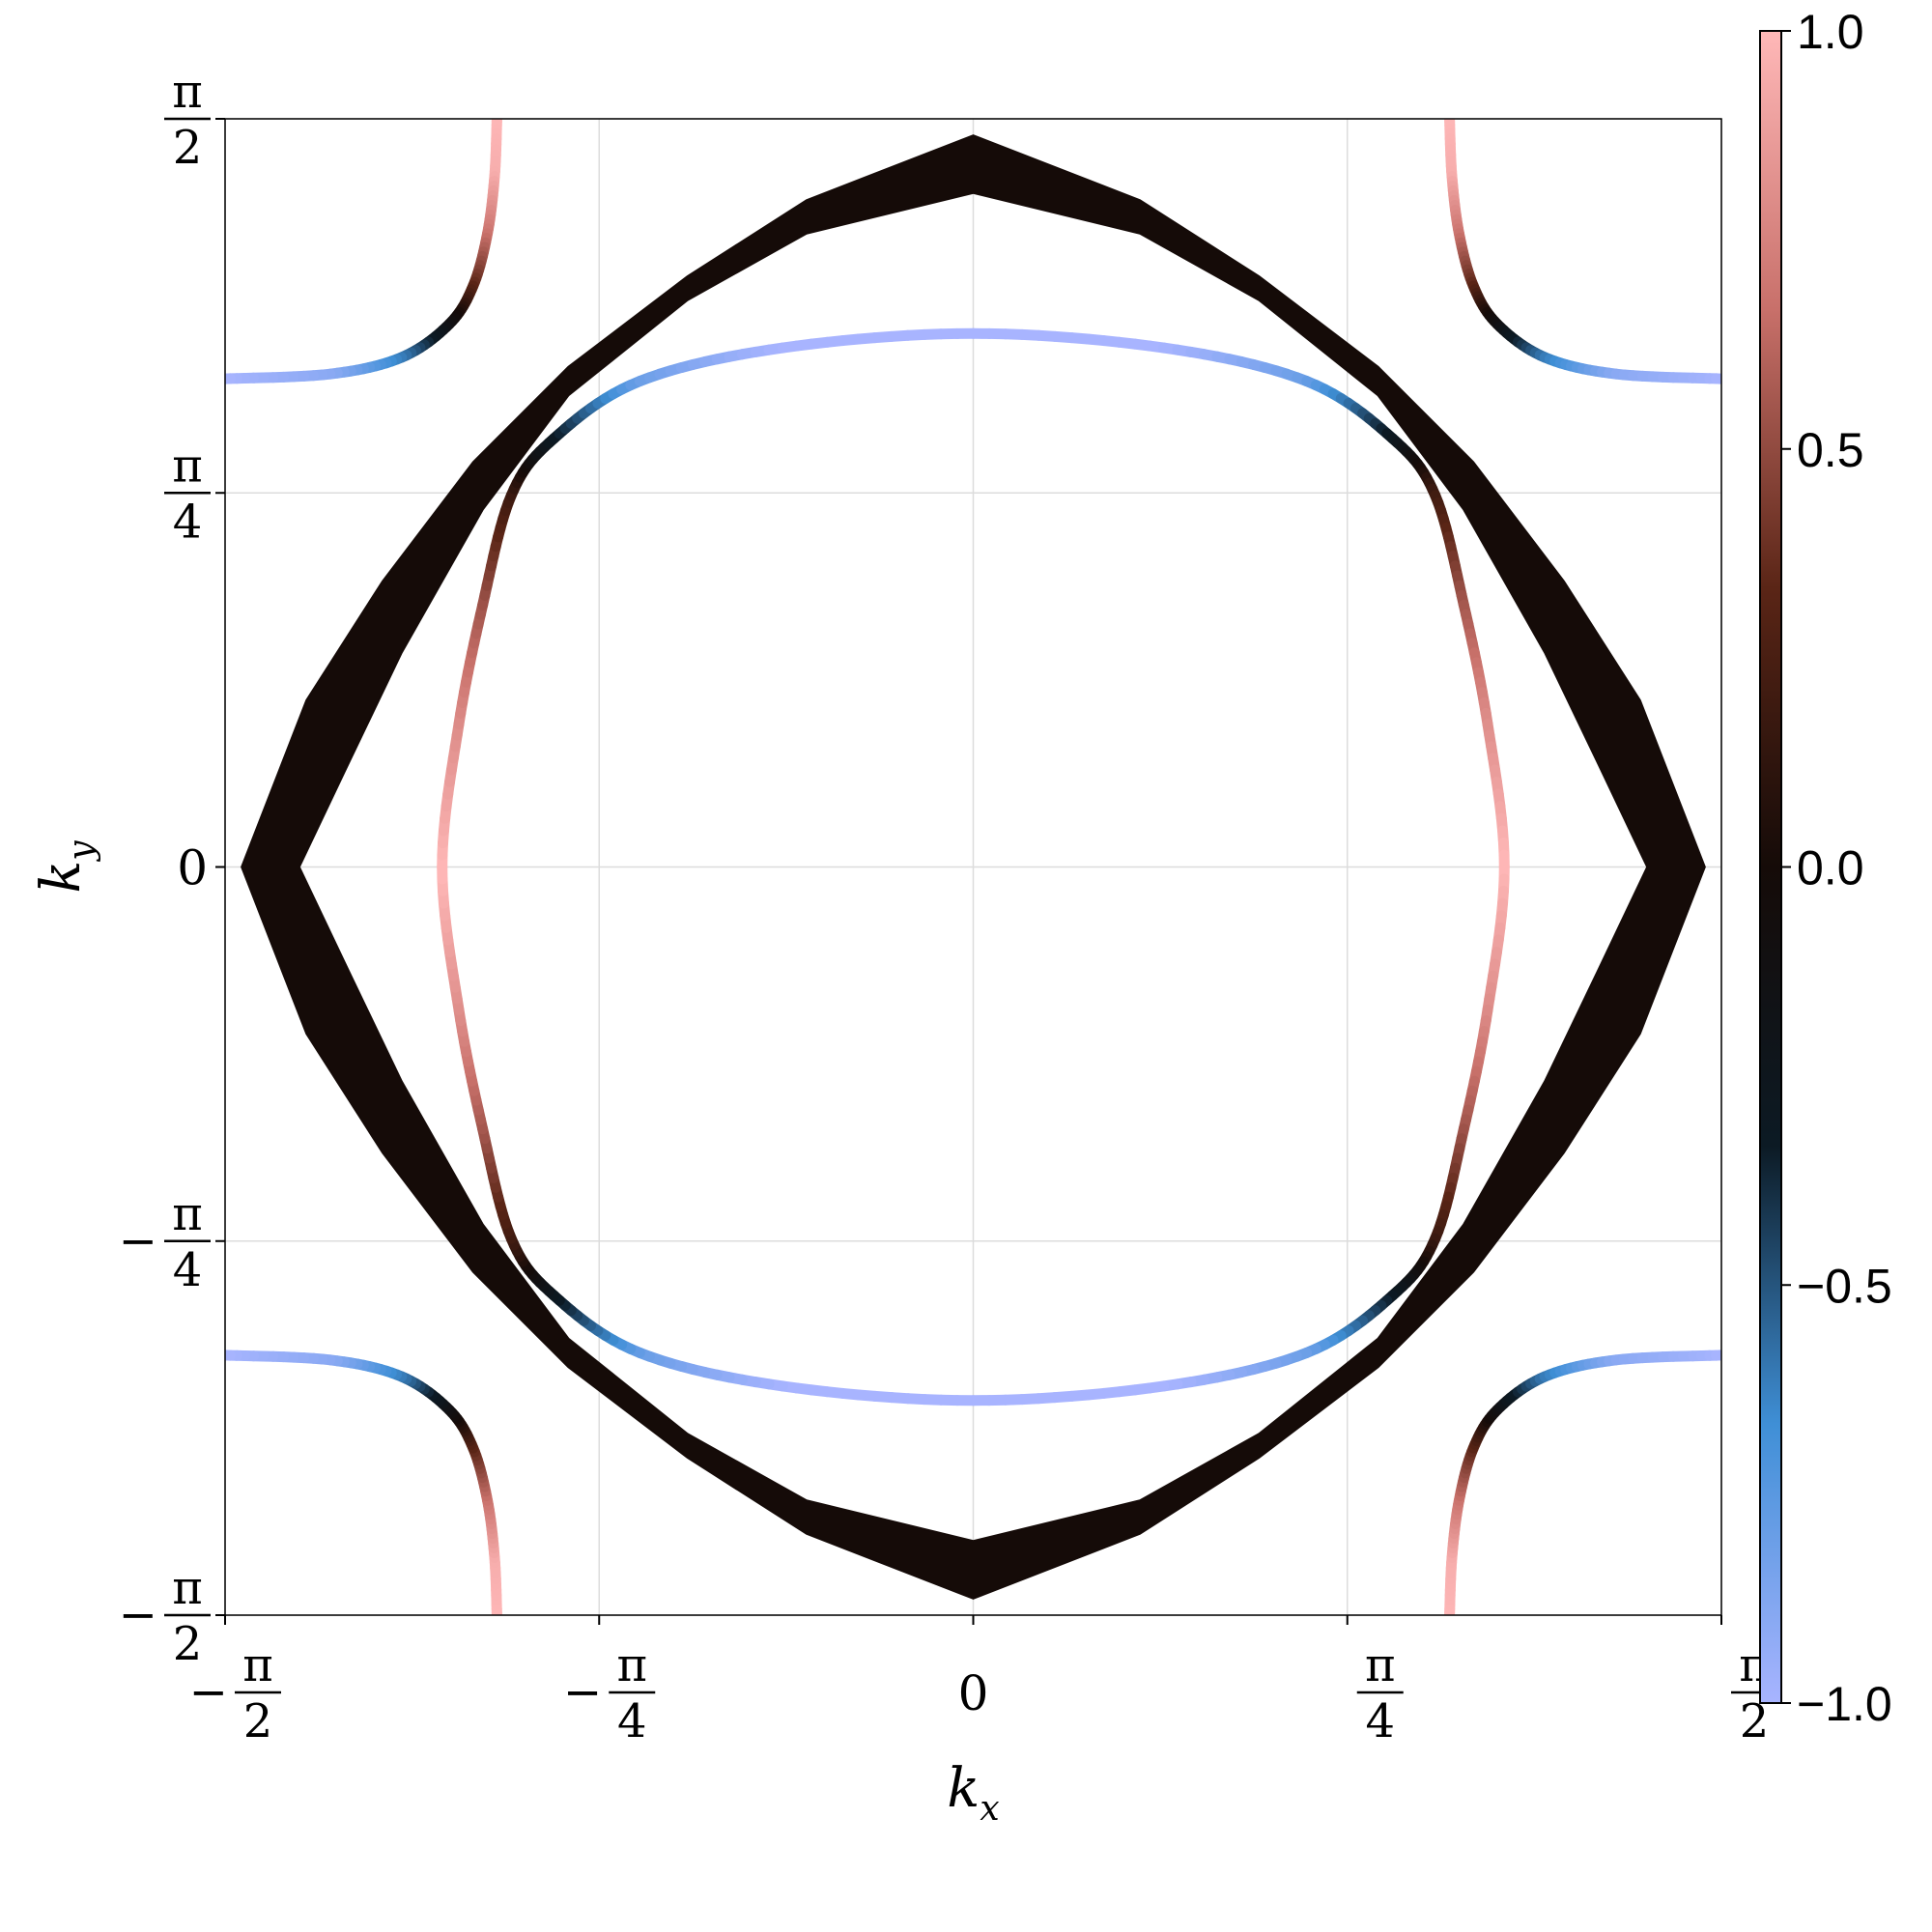  I want to click on y-tick-label: − π4, so click(165, 1242).